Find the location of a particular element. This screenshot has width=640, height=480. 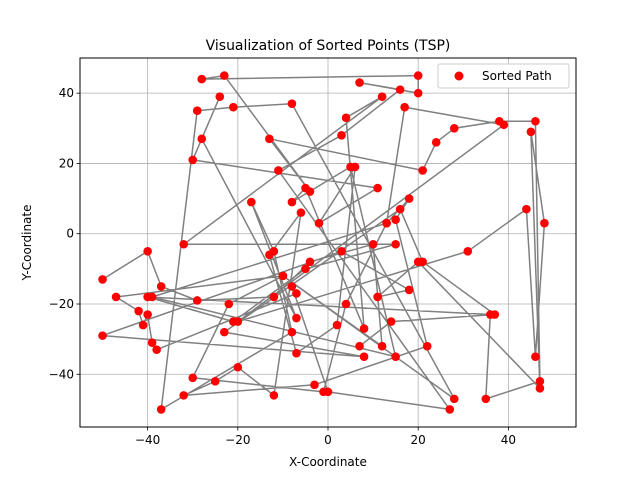

legend-marker is located at coordinates (459, 76).